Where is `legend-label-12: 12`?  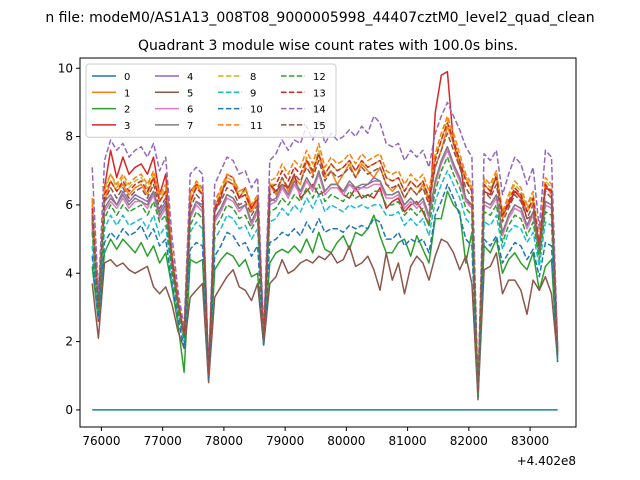 legend-label-12: 12 is located at coordinates (319, 77).